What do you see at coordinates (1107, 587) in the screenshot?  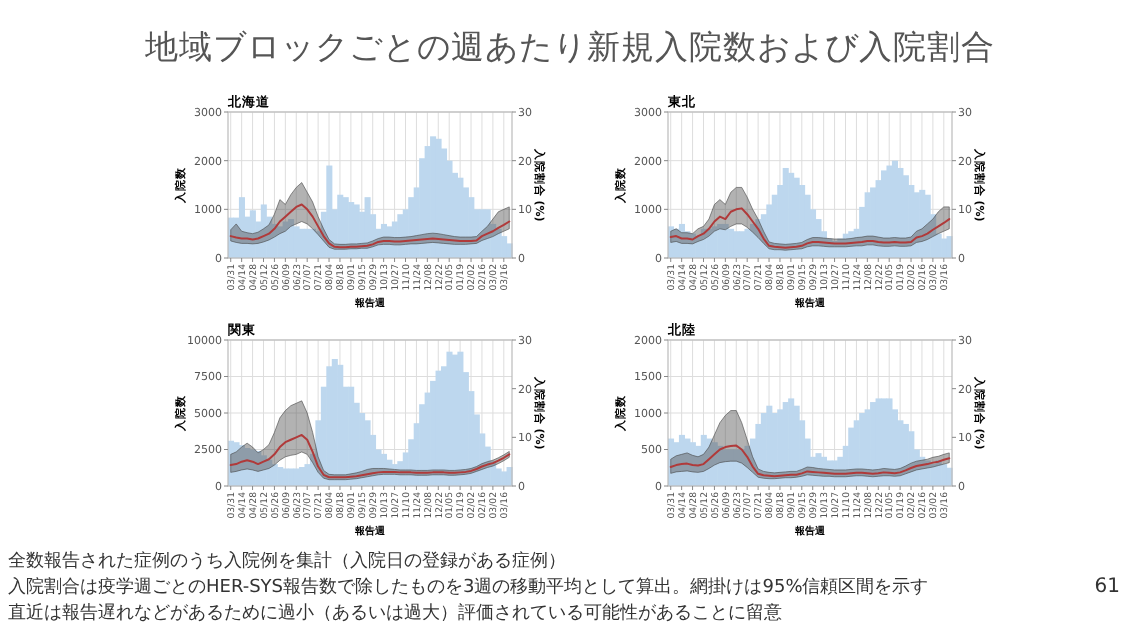 I see `text: 61` at bounding box center [1107, 587].